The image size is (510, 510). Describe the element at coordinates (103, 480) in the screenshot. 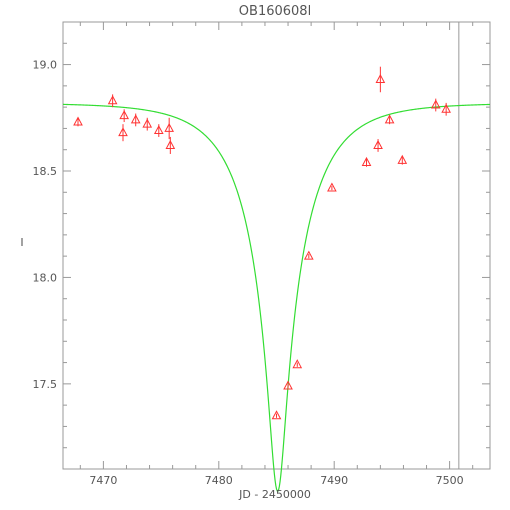

I see `x-tick-label: 7470` at that location.